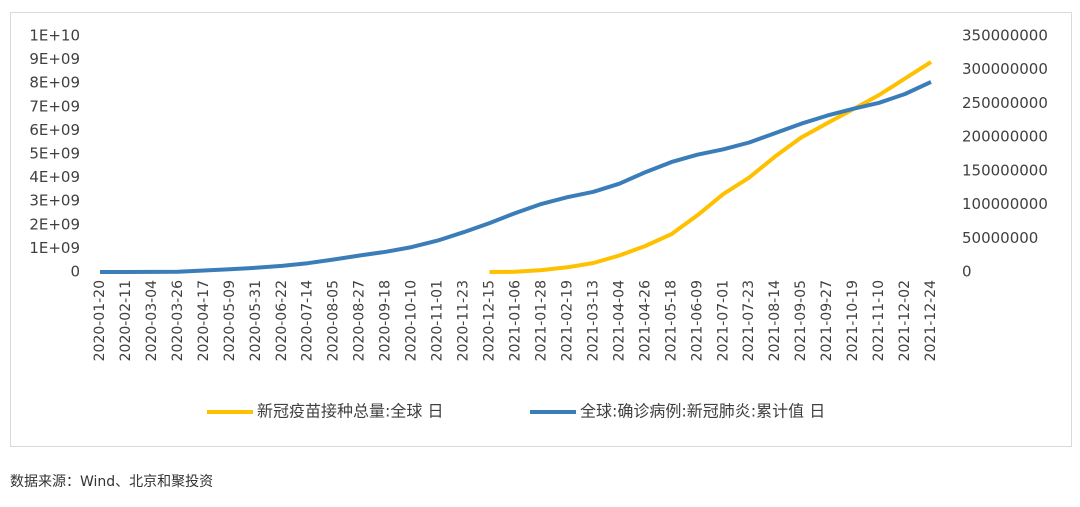  I want to click on x-tick-label: 2021-08-14, so click(775, 320).